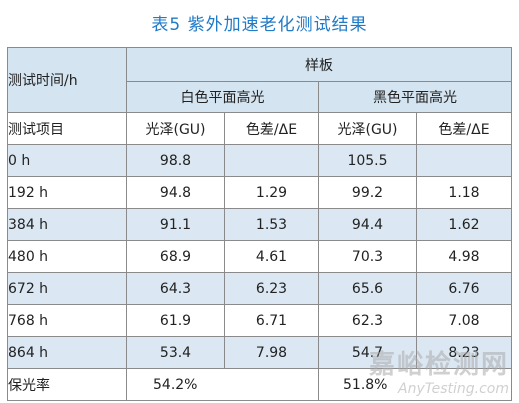 The width and height of the screenshot is (519, 403). I want to click on black-color-diff-cell: 7.08, so click(464, 320).